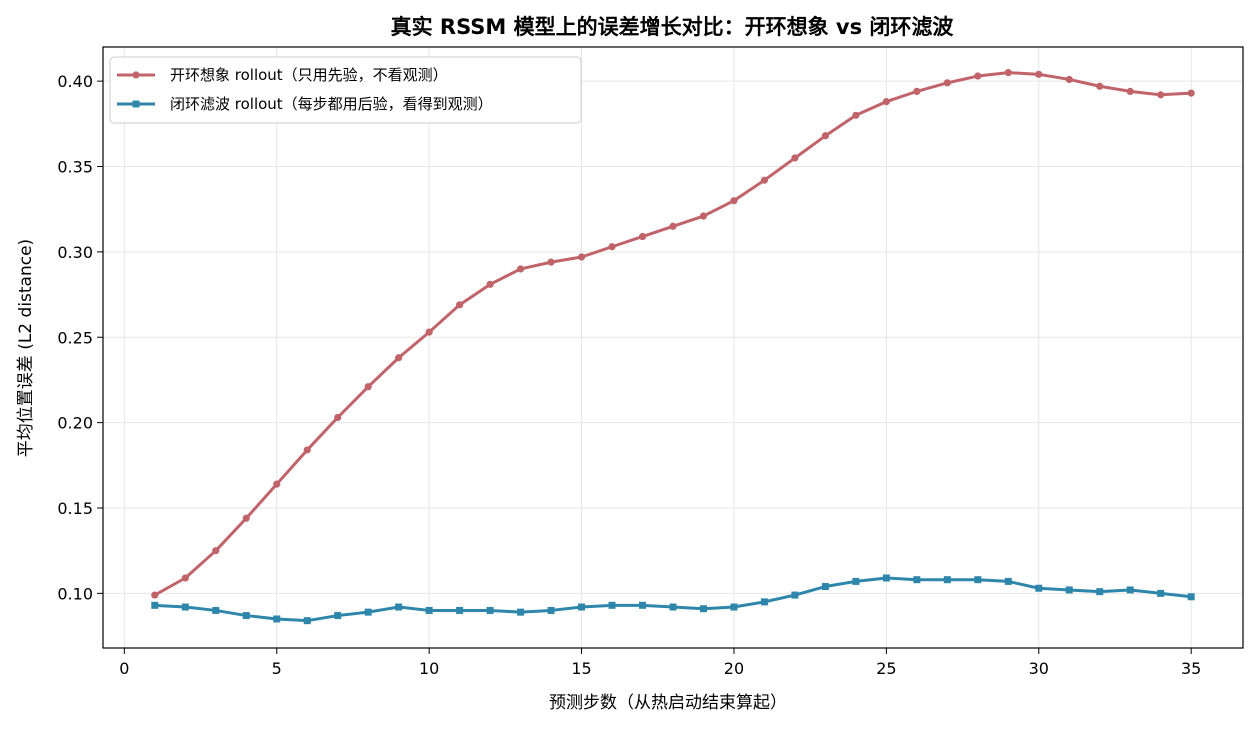 Image resolution: width=1258 pixels, height=734 pixels. I want to click on x-tick-label: 35, so click(1191, 668).